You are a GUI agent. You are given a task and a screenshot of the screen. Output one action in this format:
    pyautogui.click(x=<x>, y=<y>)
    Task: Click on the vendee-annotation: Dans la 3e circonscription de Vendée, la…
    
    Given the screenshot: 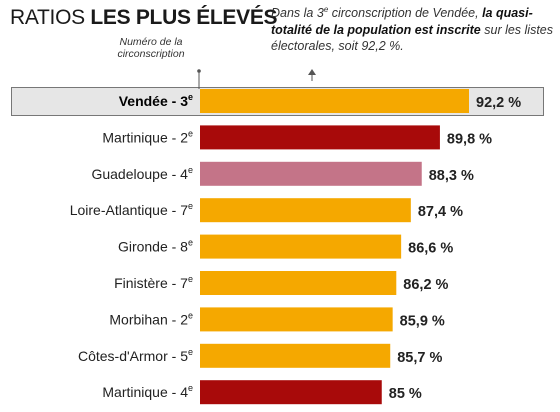 What is the action you would take?
    pyautogui.click(x=413, y=30)
    